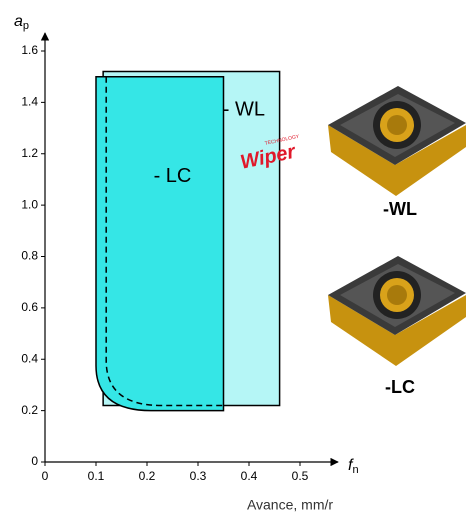 The height and width of the screenshot is (516, 470). Describe the element at coordinates (400, 209) in the screenshot. I see `insert-label: -WL` at that location.